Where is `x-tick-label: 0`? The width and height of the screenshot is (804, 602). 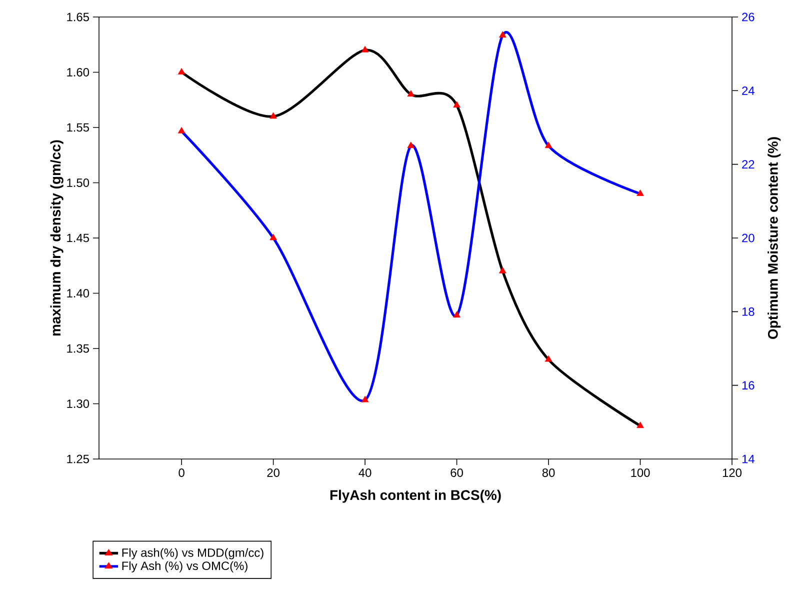
x-tick-label: 0 is located at coordinates (181, 472).